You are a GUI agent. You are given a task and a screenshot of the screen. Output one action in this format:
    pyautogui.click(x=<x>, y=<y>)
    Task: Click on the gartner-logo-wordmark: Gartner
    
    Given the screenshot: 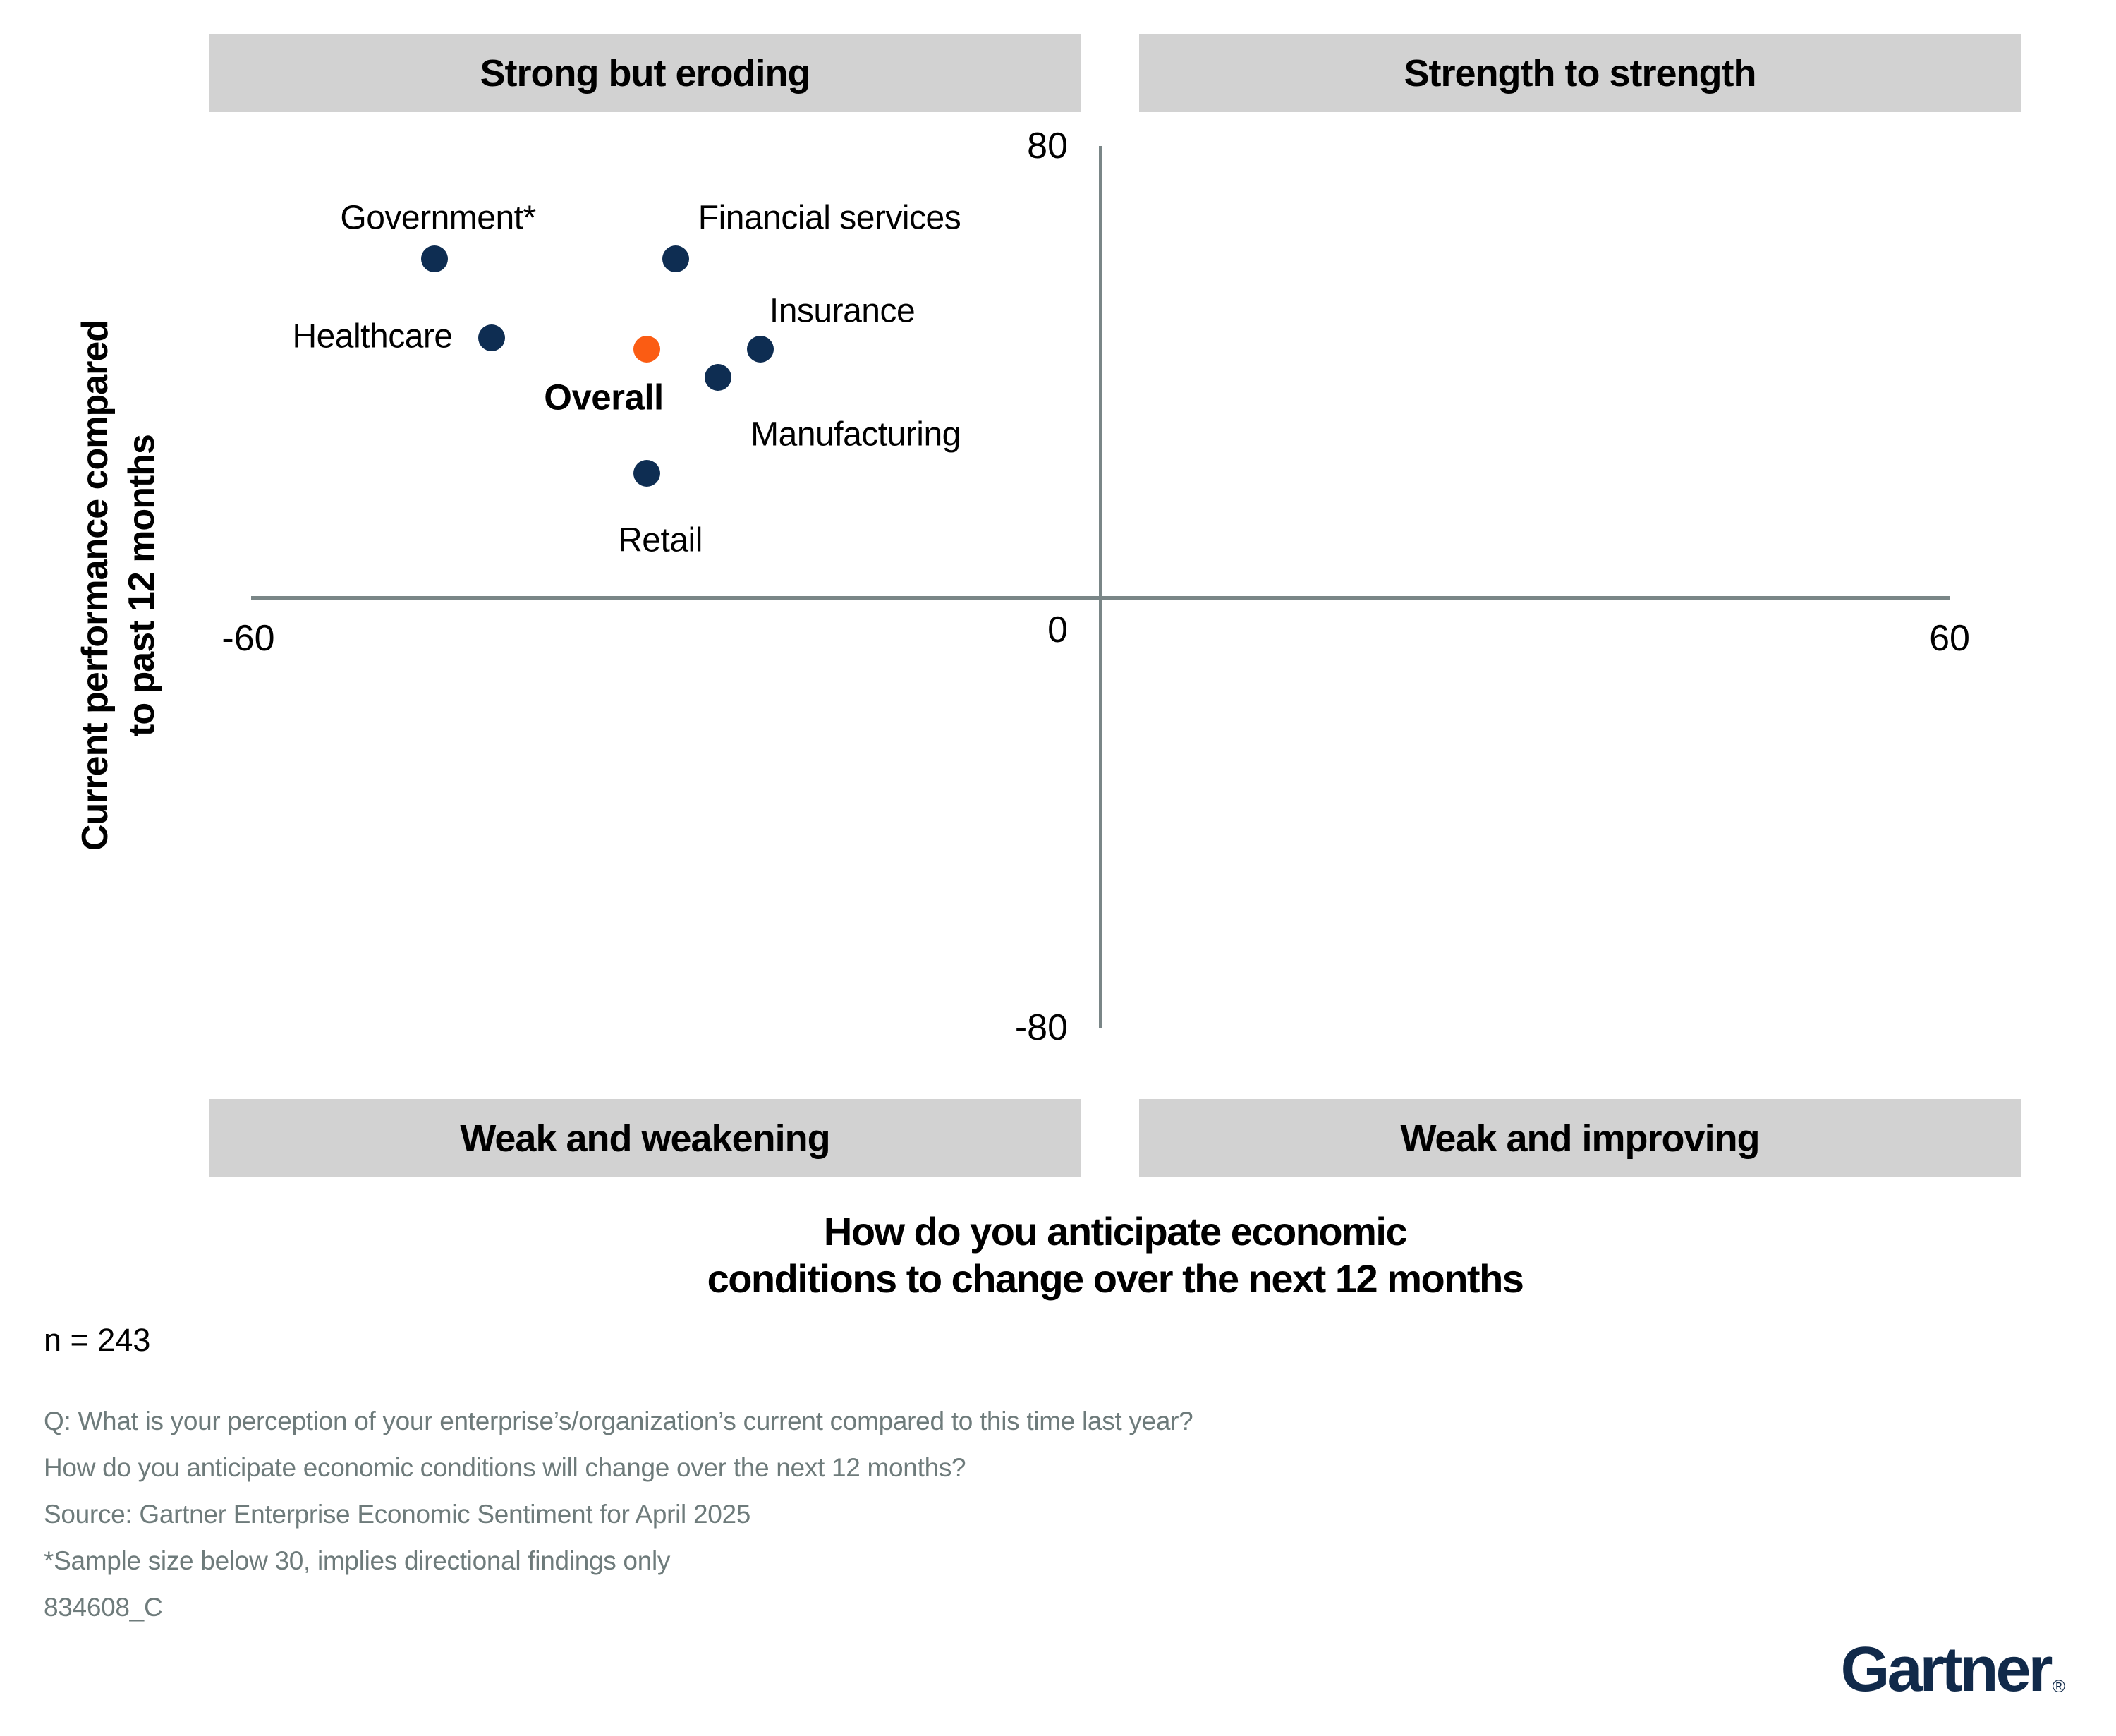 What is the action you would take?
    pyautogui.click(x=1947, y=1669)
    